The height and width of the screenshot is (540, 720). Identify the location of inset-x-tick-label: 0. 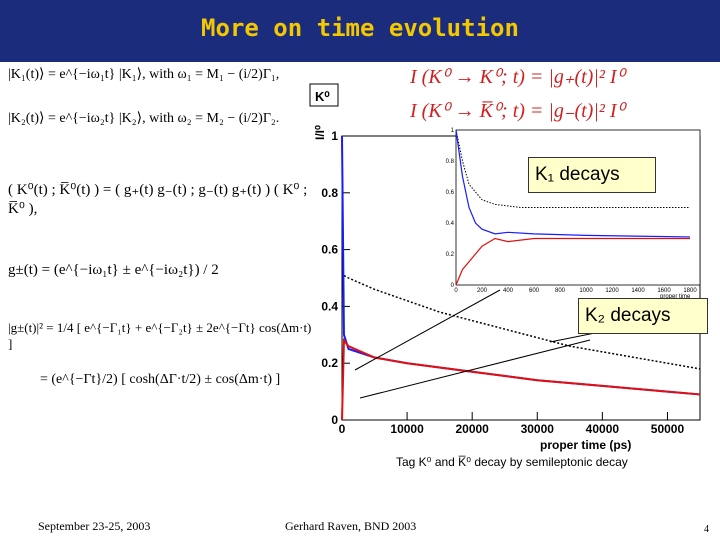
(456, 291).